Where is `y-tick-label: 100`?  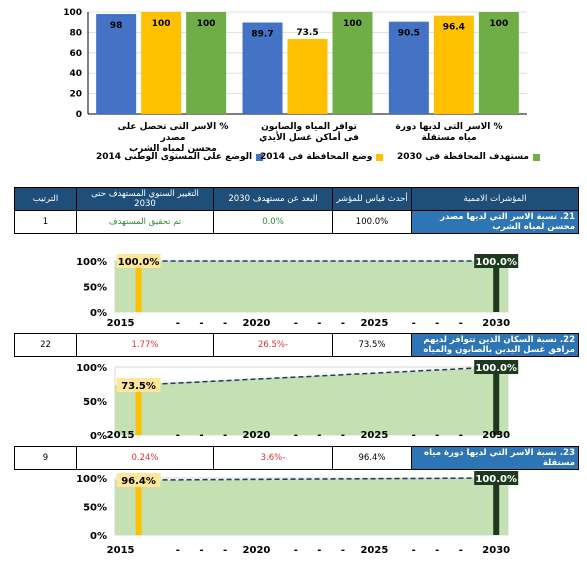
y-tick-label: 100 is located at coordinates (72, 13).